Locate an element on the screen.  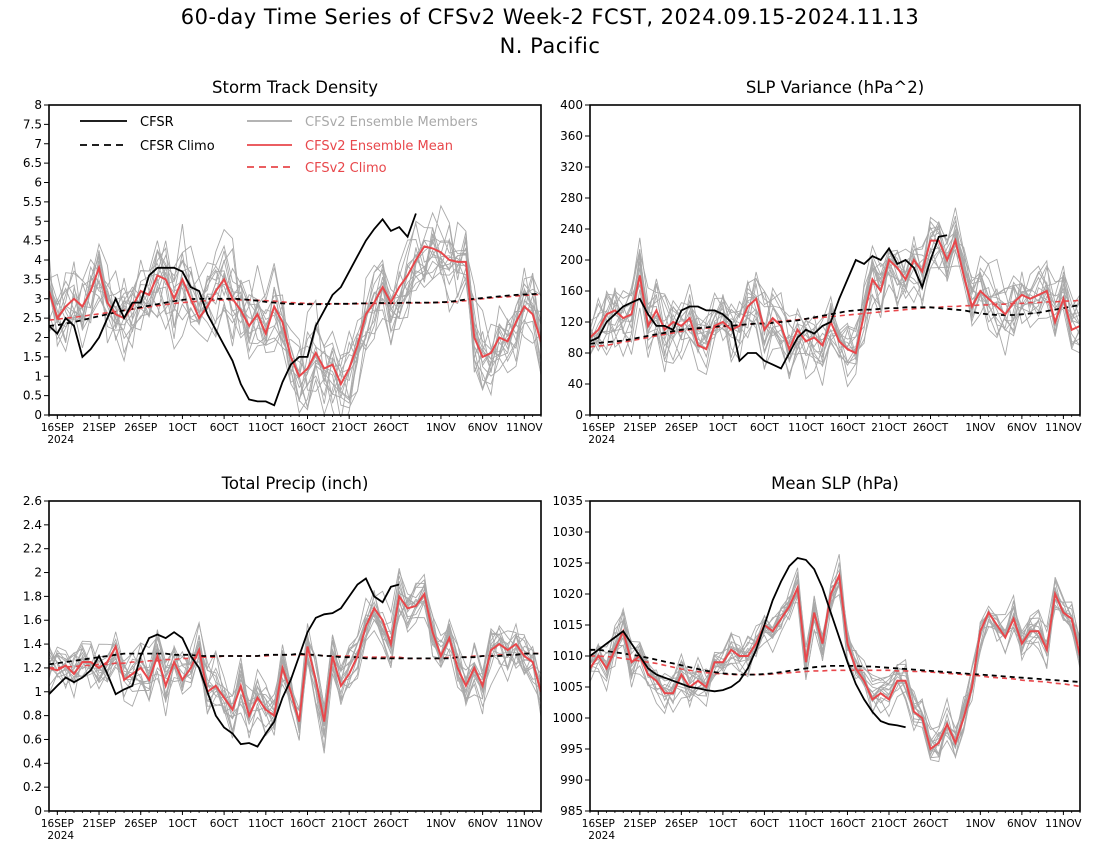
panel-title: SLP Variance (hPa^2) is located at coordinates (835, 87).